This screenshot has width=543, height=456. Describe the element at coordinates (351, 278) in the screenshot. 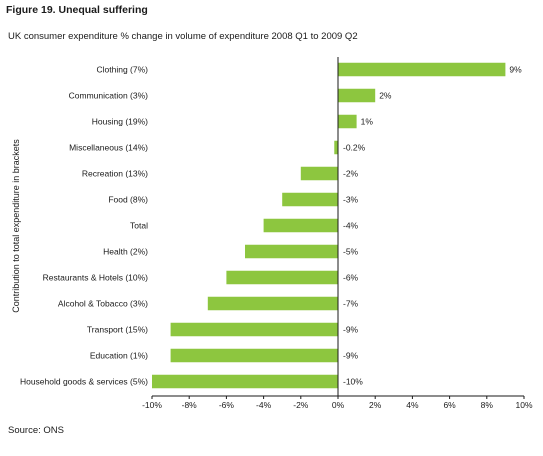

I see `value-label: -6%` at that location.